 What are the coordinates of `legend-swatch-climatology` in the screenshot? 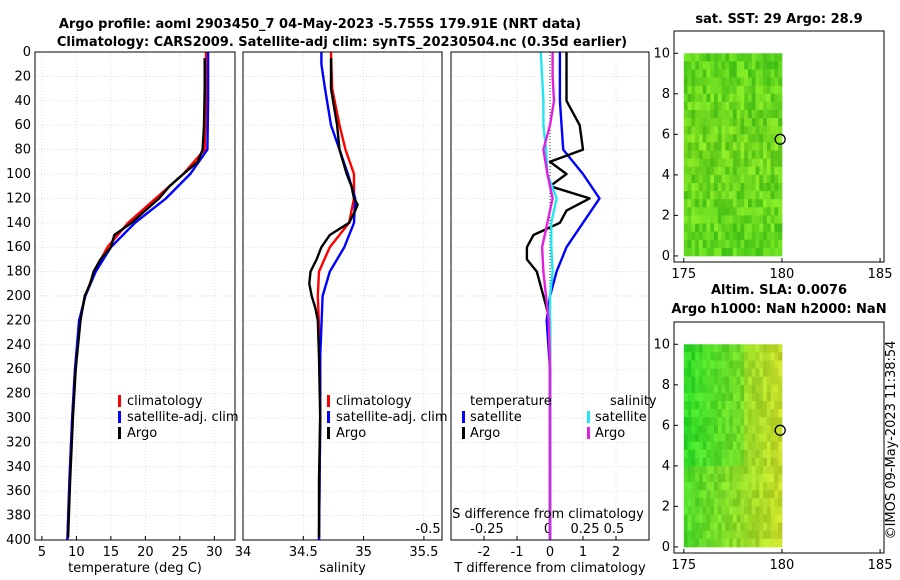 It's located at (328, 401).